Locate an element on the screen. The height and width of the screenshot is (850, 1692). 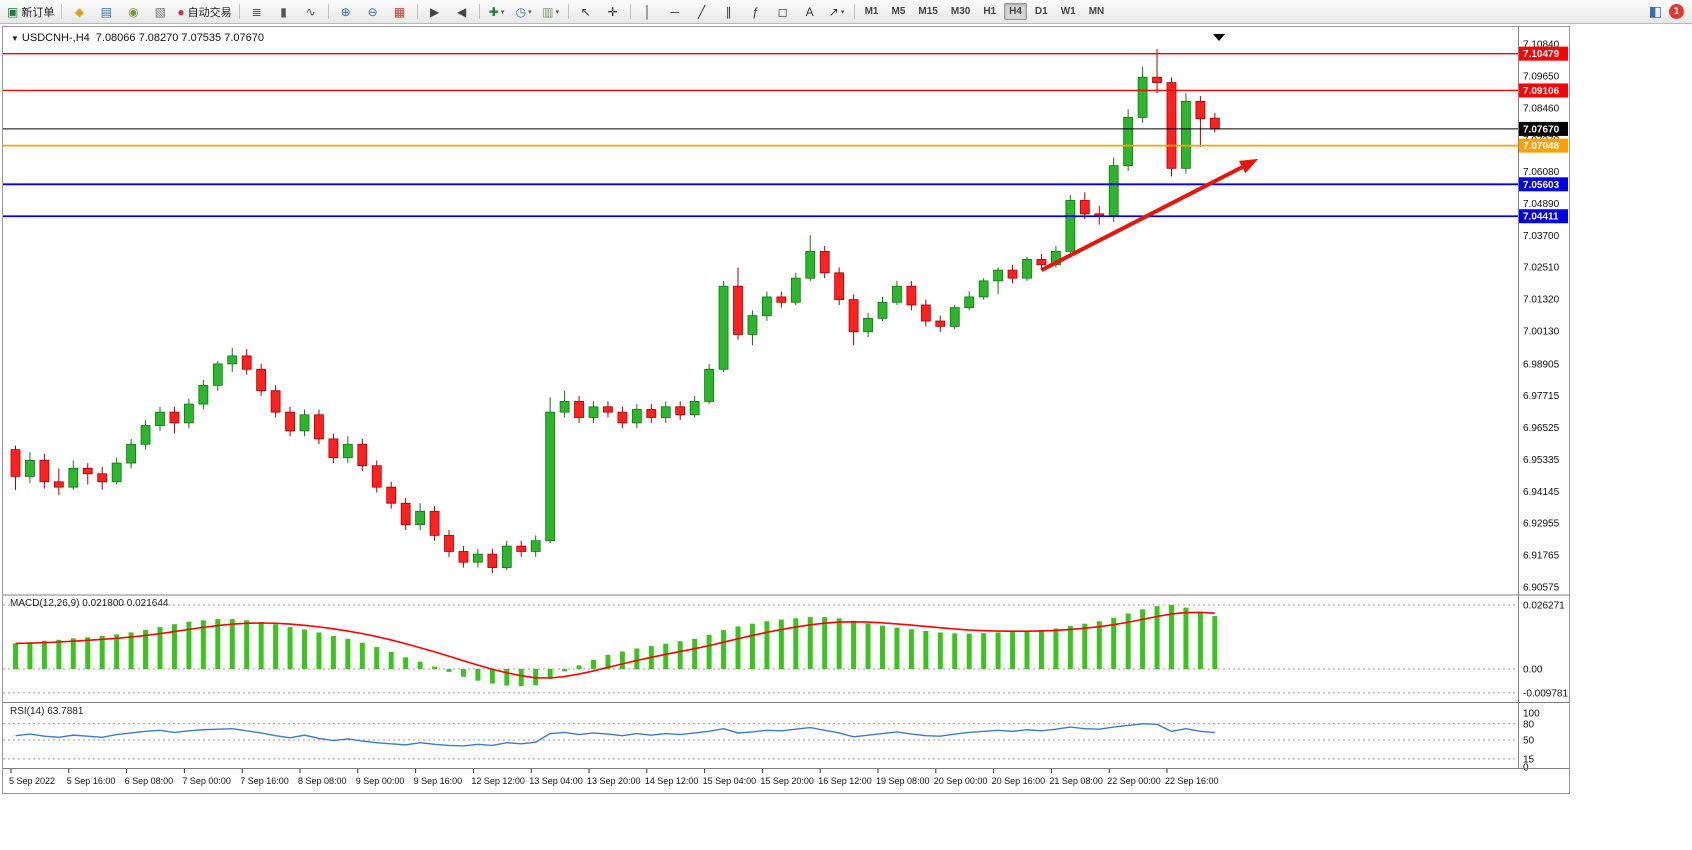
tile-windows-button: ▦ is located at coordinates (400, 12).